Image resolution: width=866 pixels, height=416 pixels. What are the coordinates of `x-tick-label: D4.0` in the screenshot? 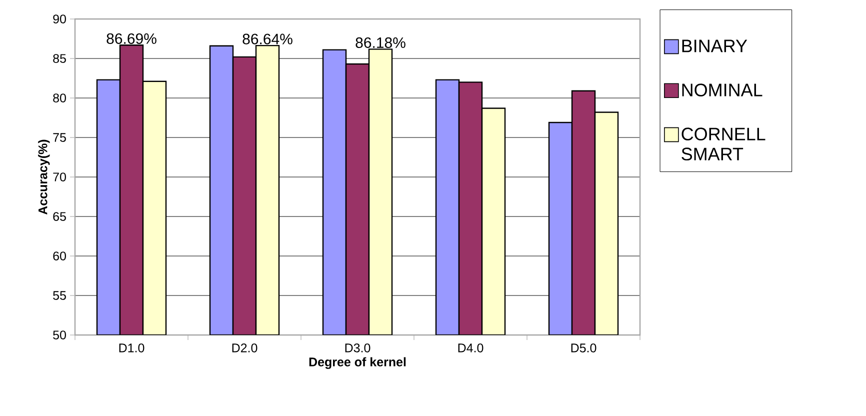 It's located at (471, 348).